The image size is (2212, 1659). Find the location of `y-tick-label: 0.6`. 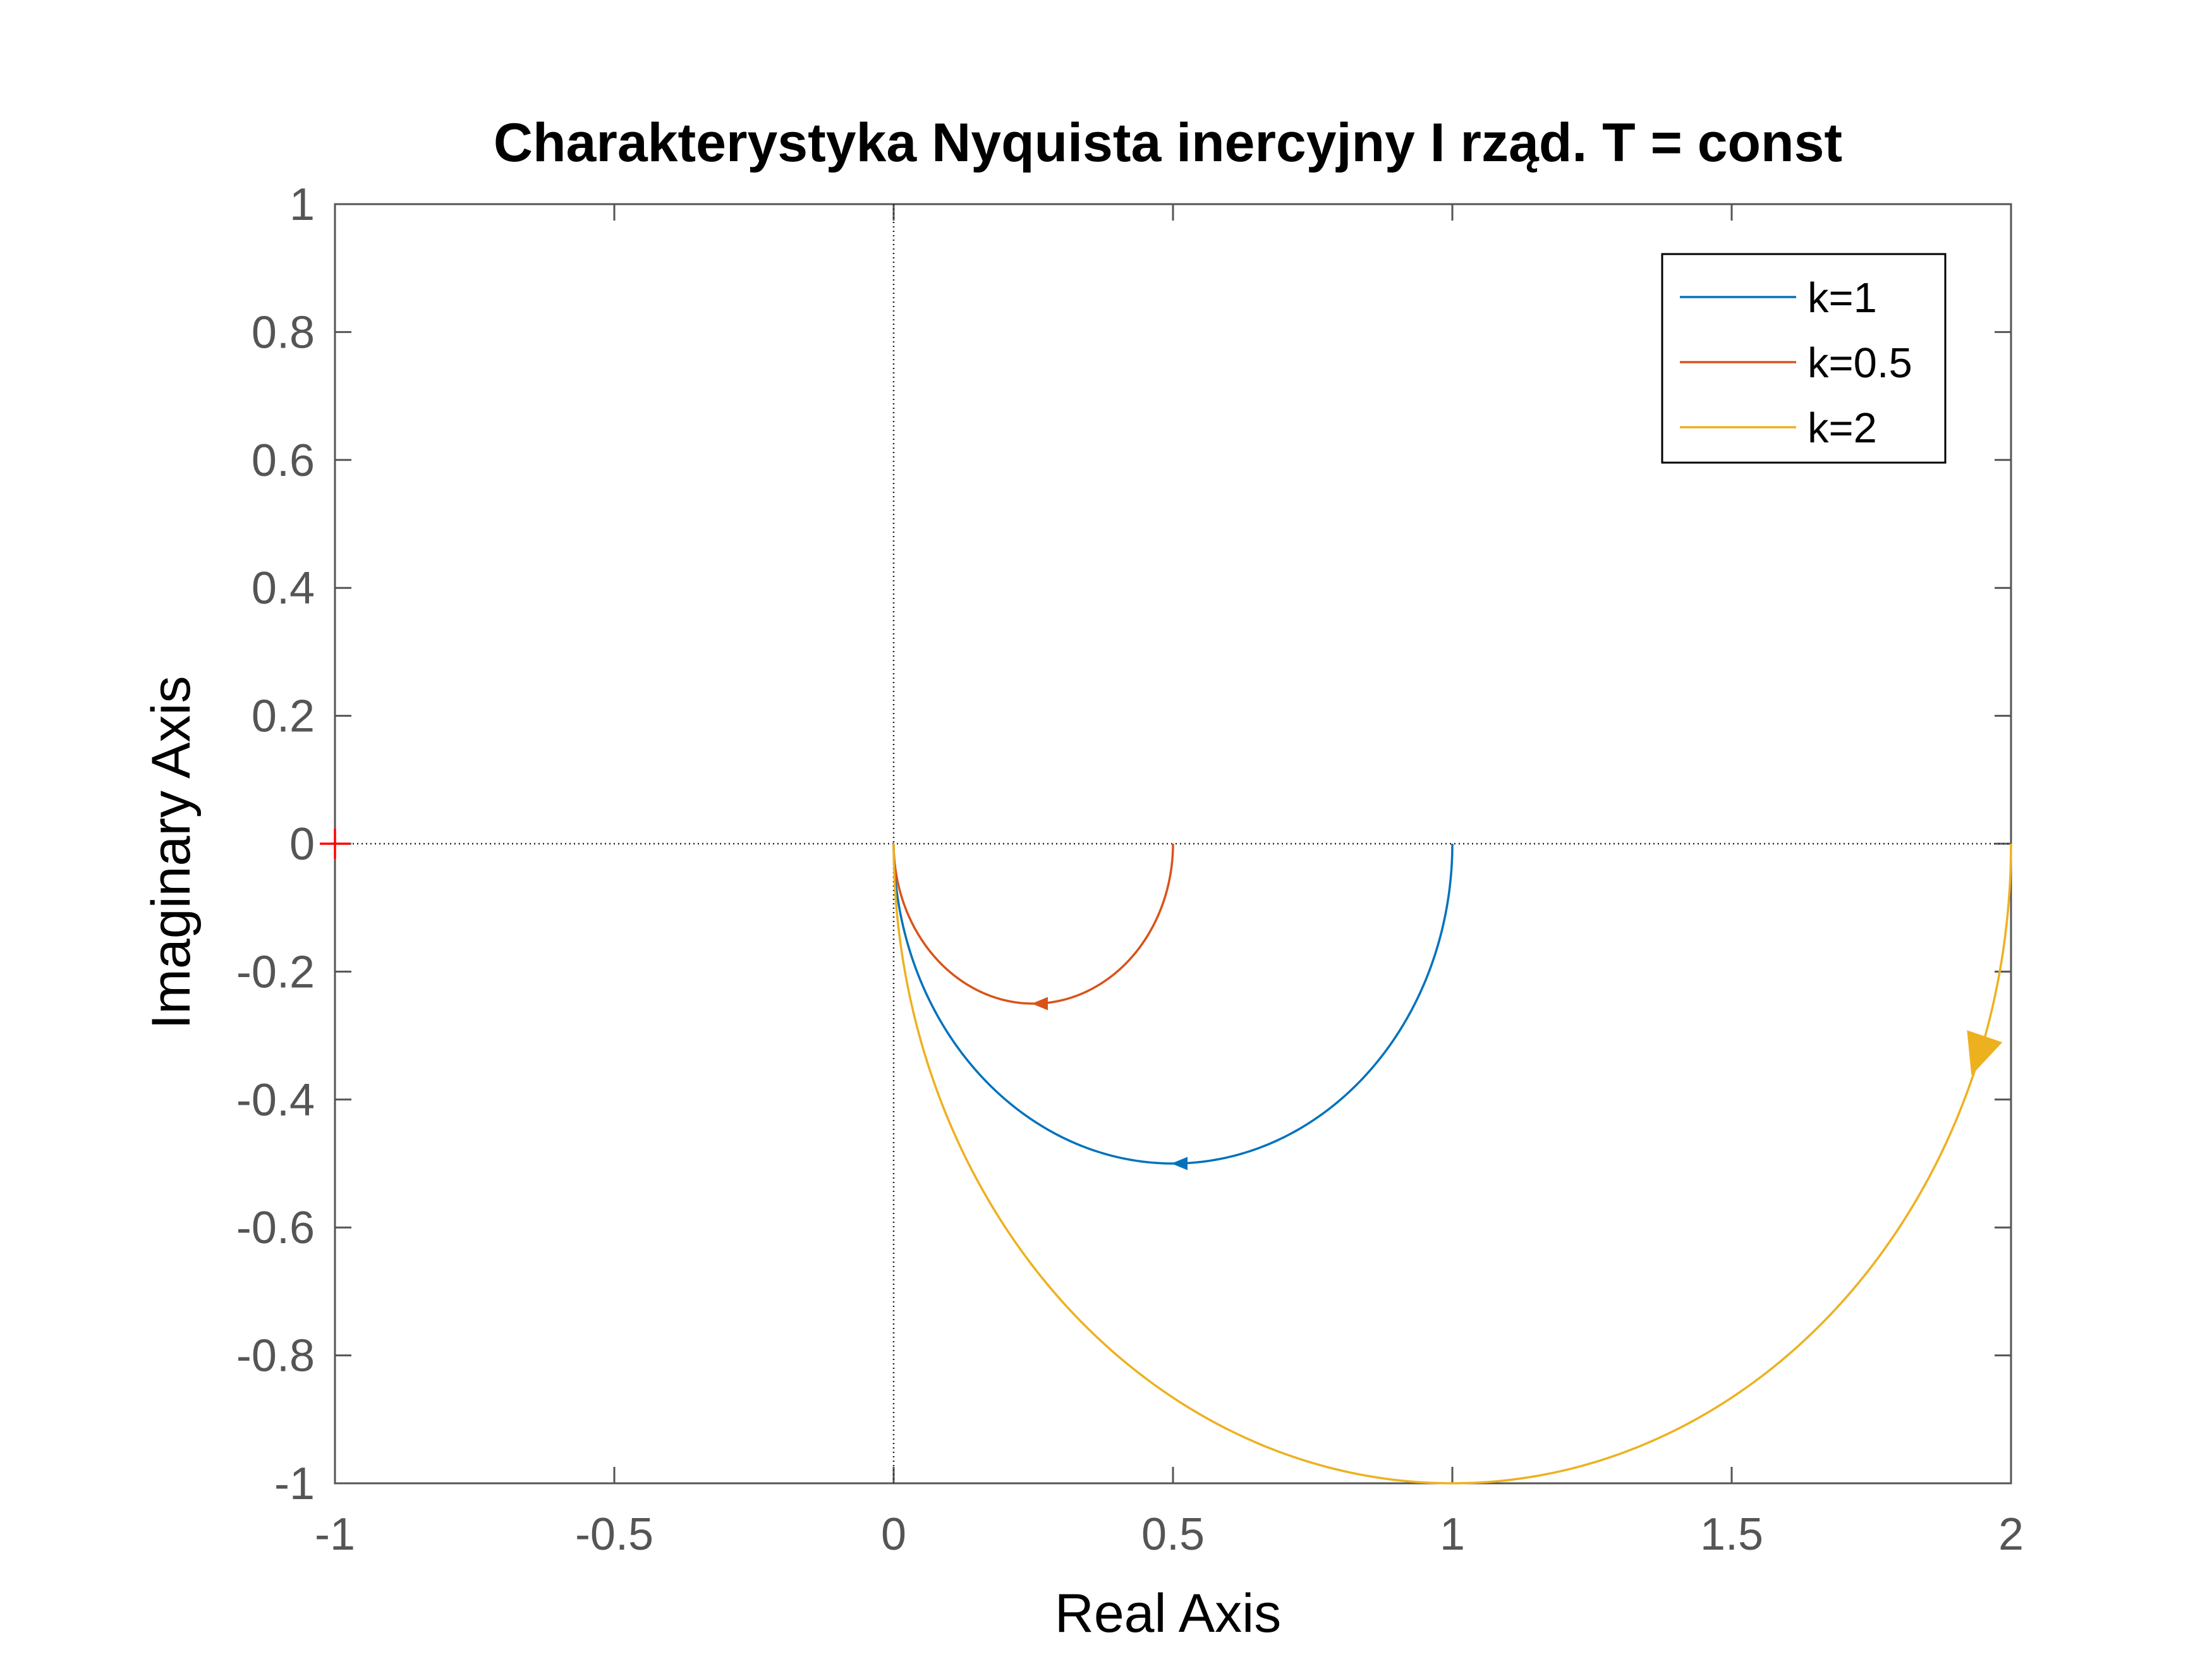

y-tick-label: 0.6 is located at coordinates (283, 460).